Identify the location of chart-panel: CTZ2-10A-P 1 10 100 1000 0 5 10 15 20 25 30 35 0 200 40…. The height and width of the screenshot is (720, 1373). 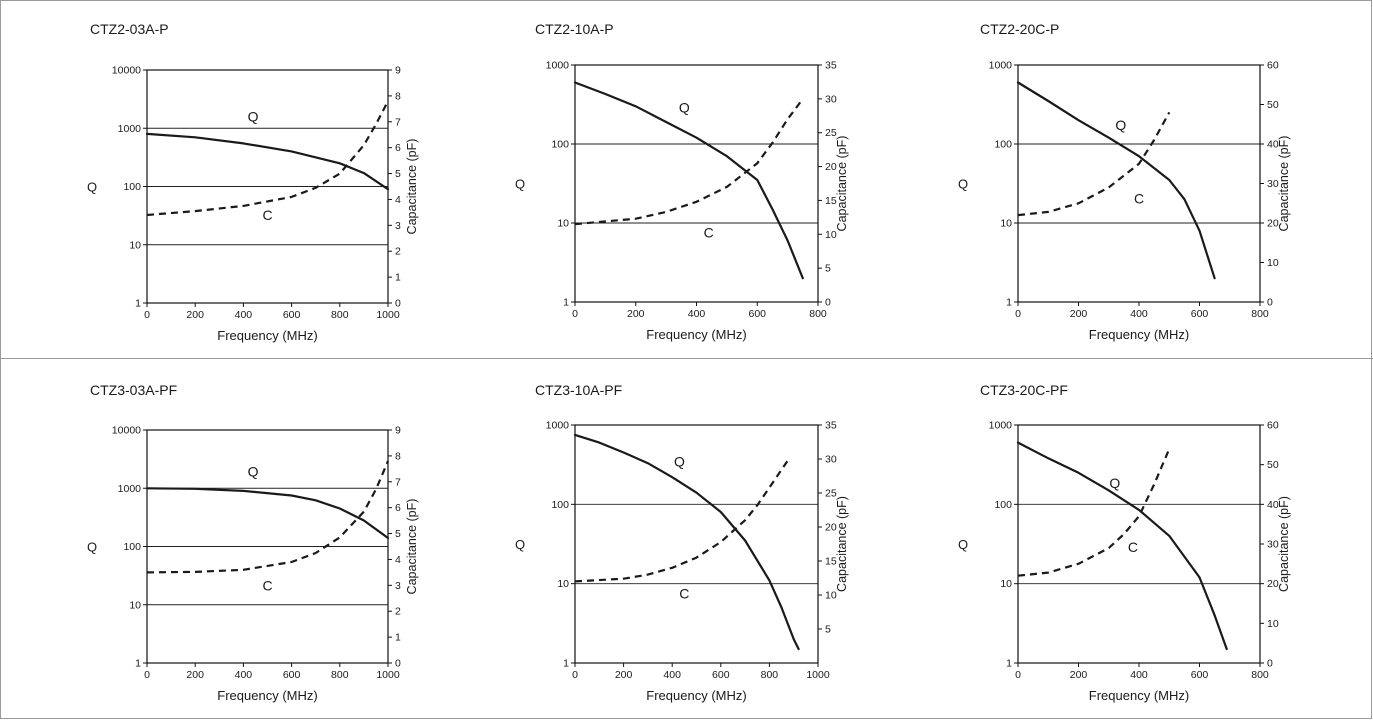
(682, 181).